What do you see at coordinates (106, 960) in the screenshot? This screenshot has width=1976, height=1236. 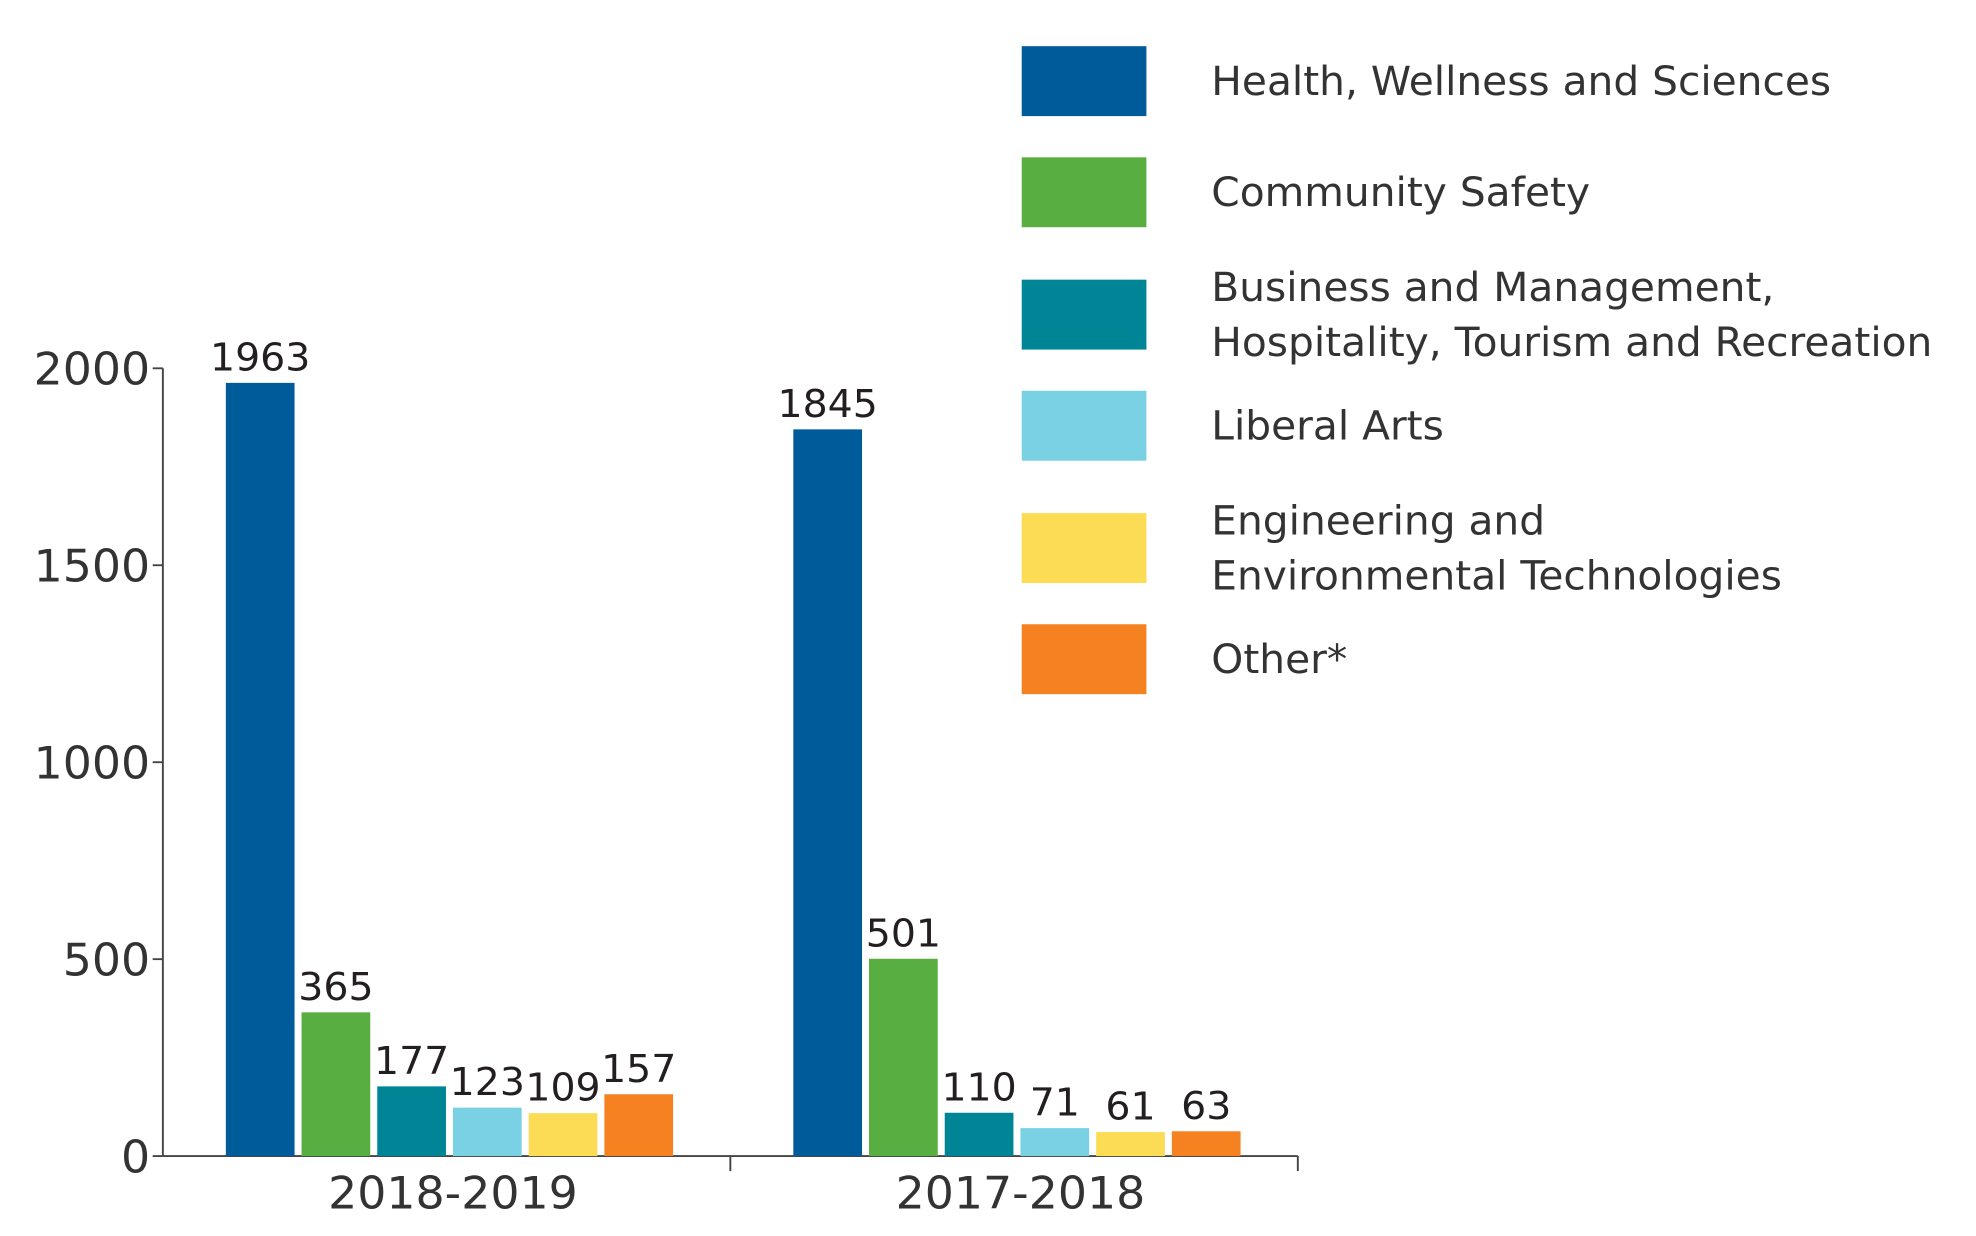 I see `y-tick-label: 500` at bounding box center [106, 960].